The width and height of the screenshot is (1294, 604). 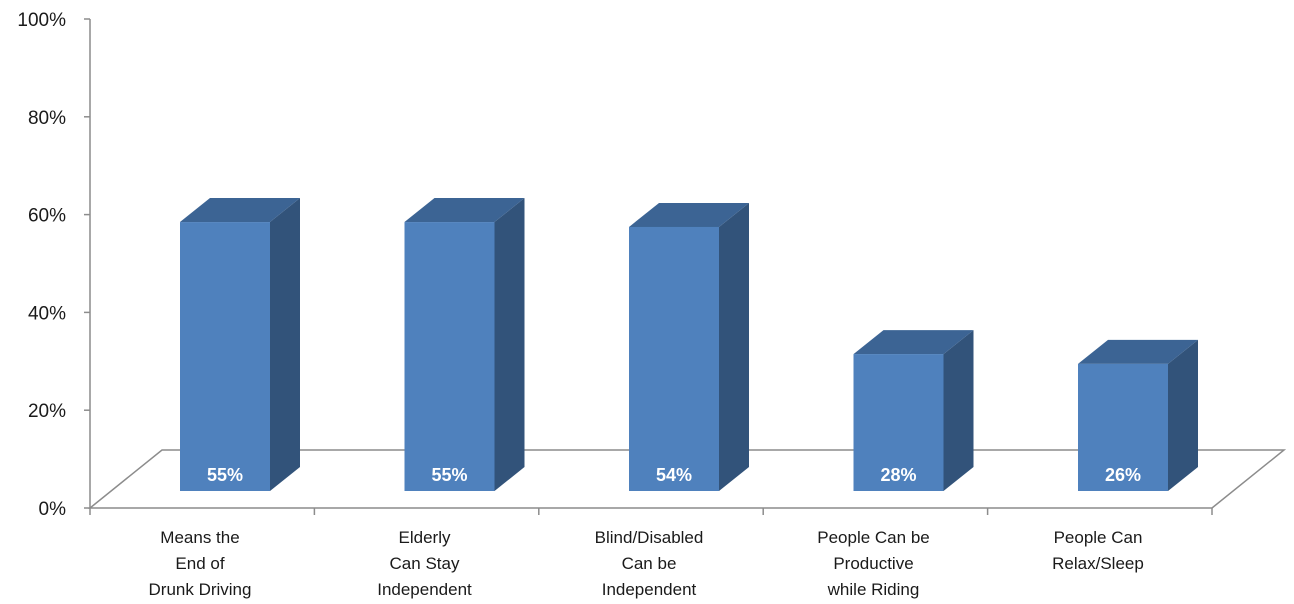 What do you see at coordinates (47, 411) in the screenshot?
I see `y-tick-label: 20%` at bounding box center [47, 411].